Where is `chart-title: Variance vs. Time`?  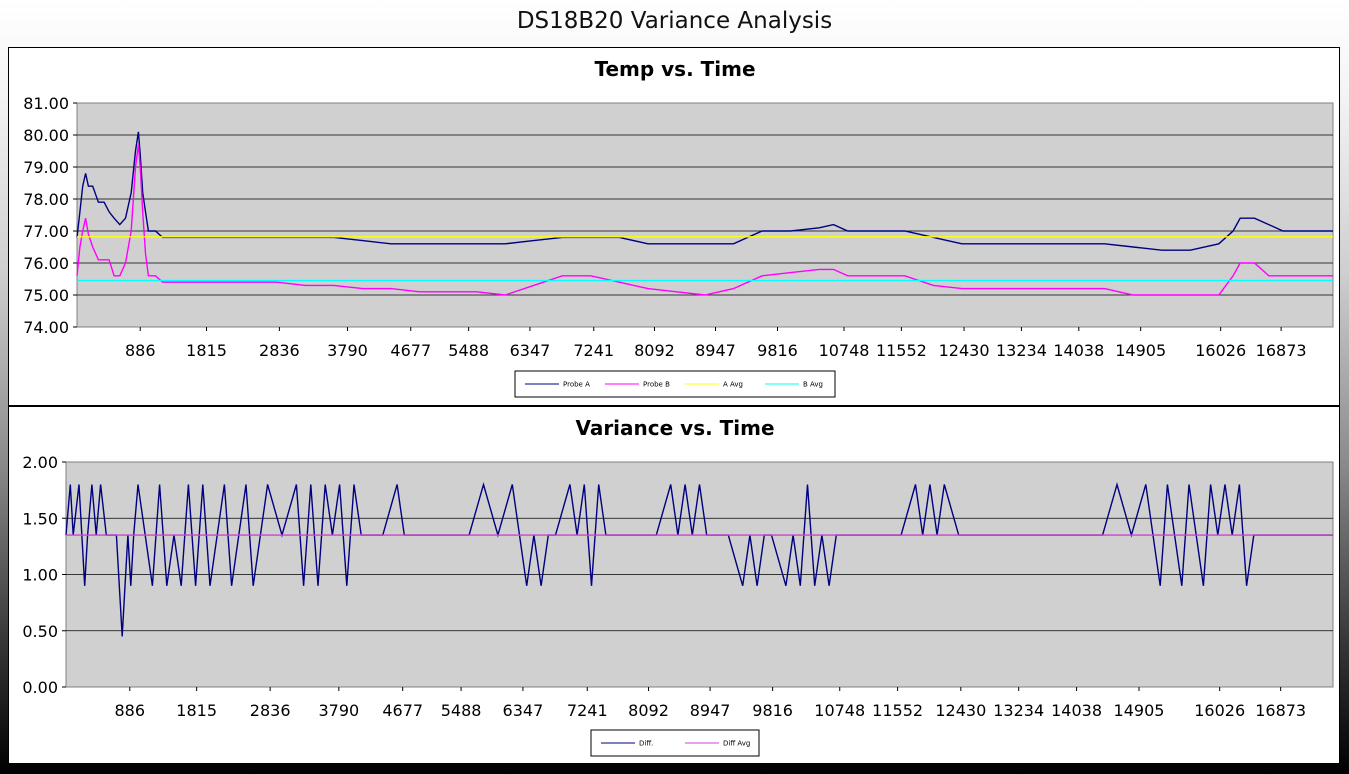
chart-title: Variance vs. Time is located at coordinates (674, 428).